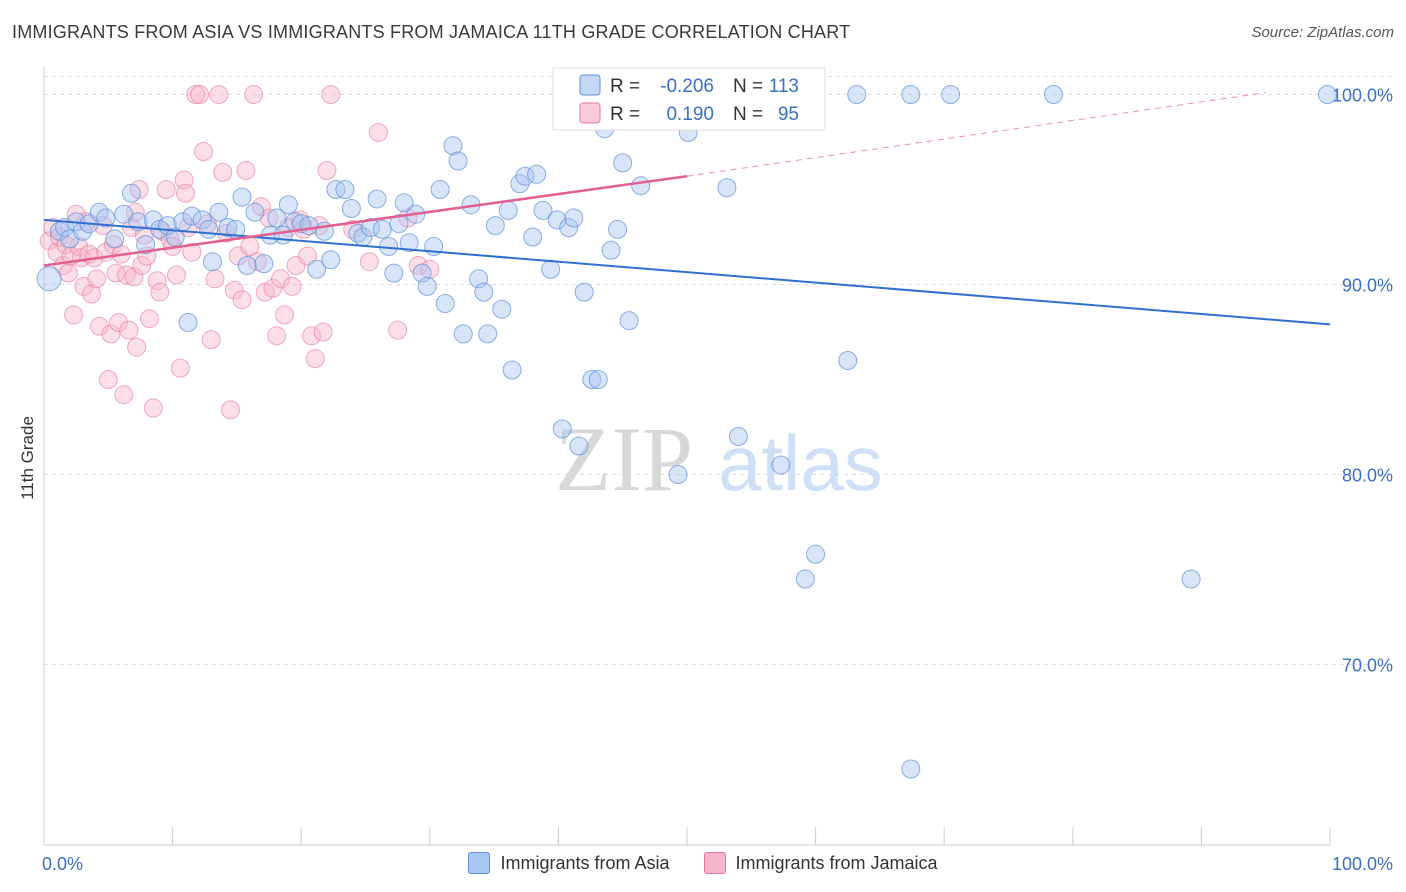  What do you see at coordinates (62, 864) in the screenshot?
I see `x-tick-label-0: 0.0%` at bounding box center [62, 864].